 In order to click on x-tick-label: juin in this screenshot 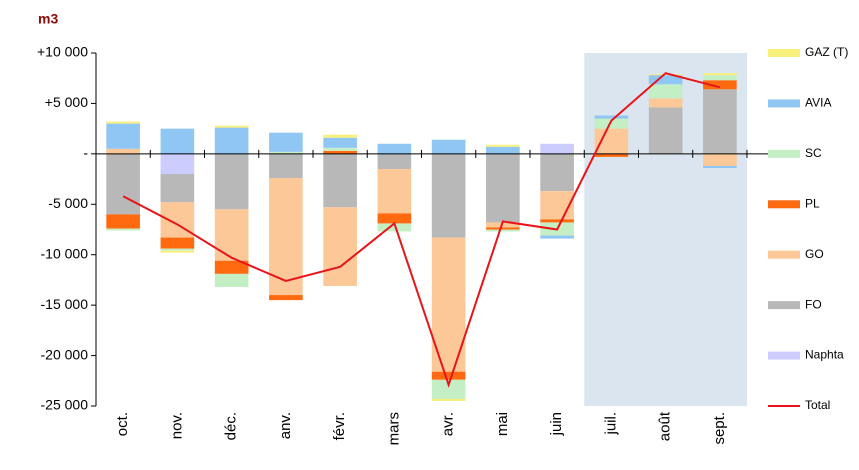, I will do `click(556, 424)`.